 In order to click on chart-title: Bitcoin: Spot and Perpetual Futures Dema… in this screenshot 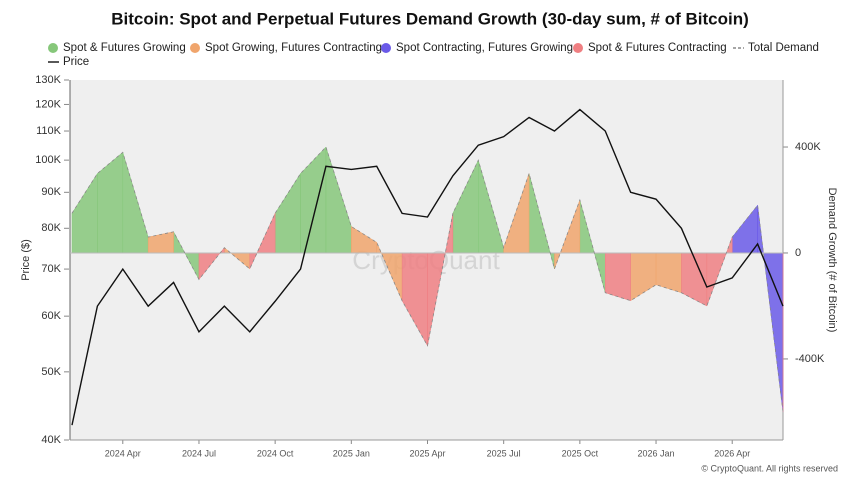, I will do `click(430, 18)`.